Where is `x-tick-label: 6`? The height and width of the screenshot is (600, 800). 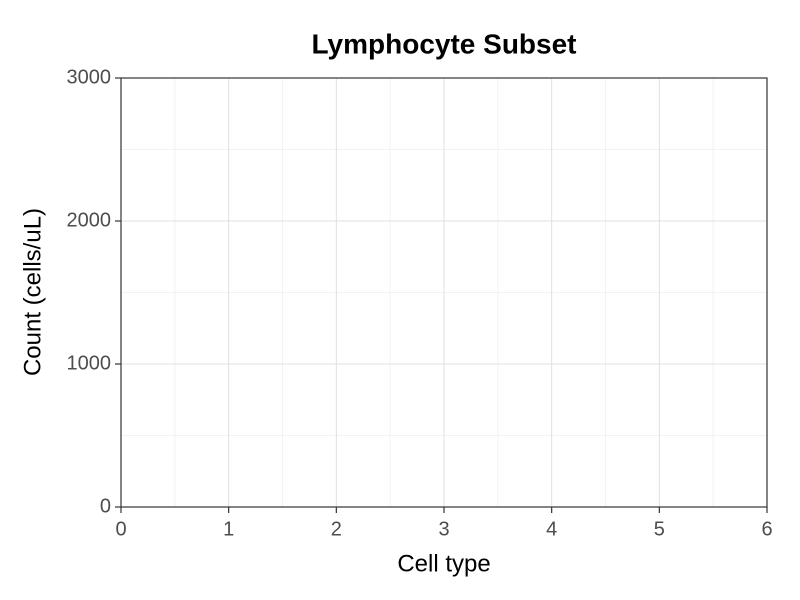 x-tick-label: 6 is located at coordinates (766, 529).